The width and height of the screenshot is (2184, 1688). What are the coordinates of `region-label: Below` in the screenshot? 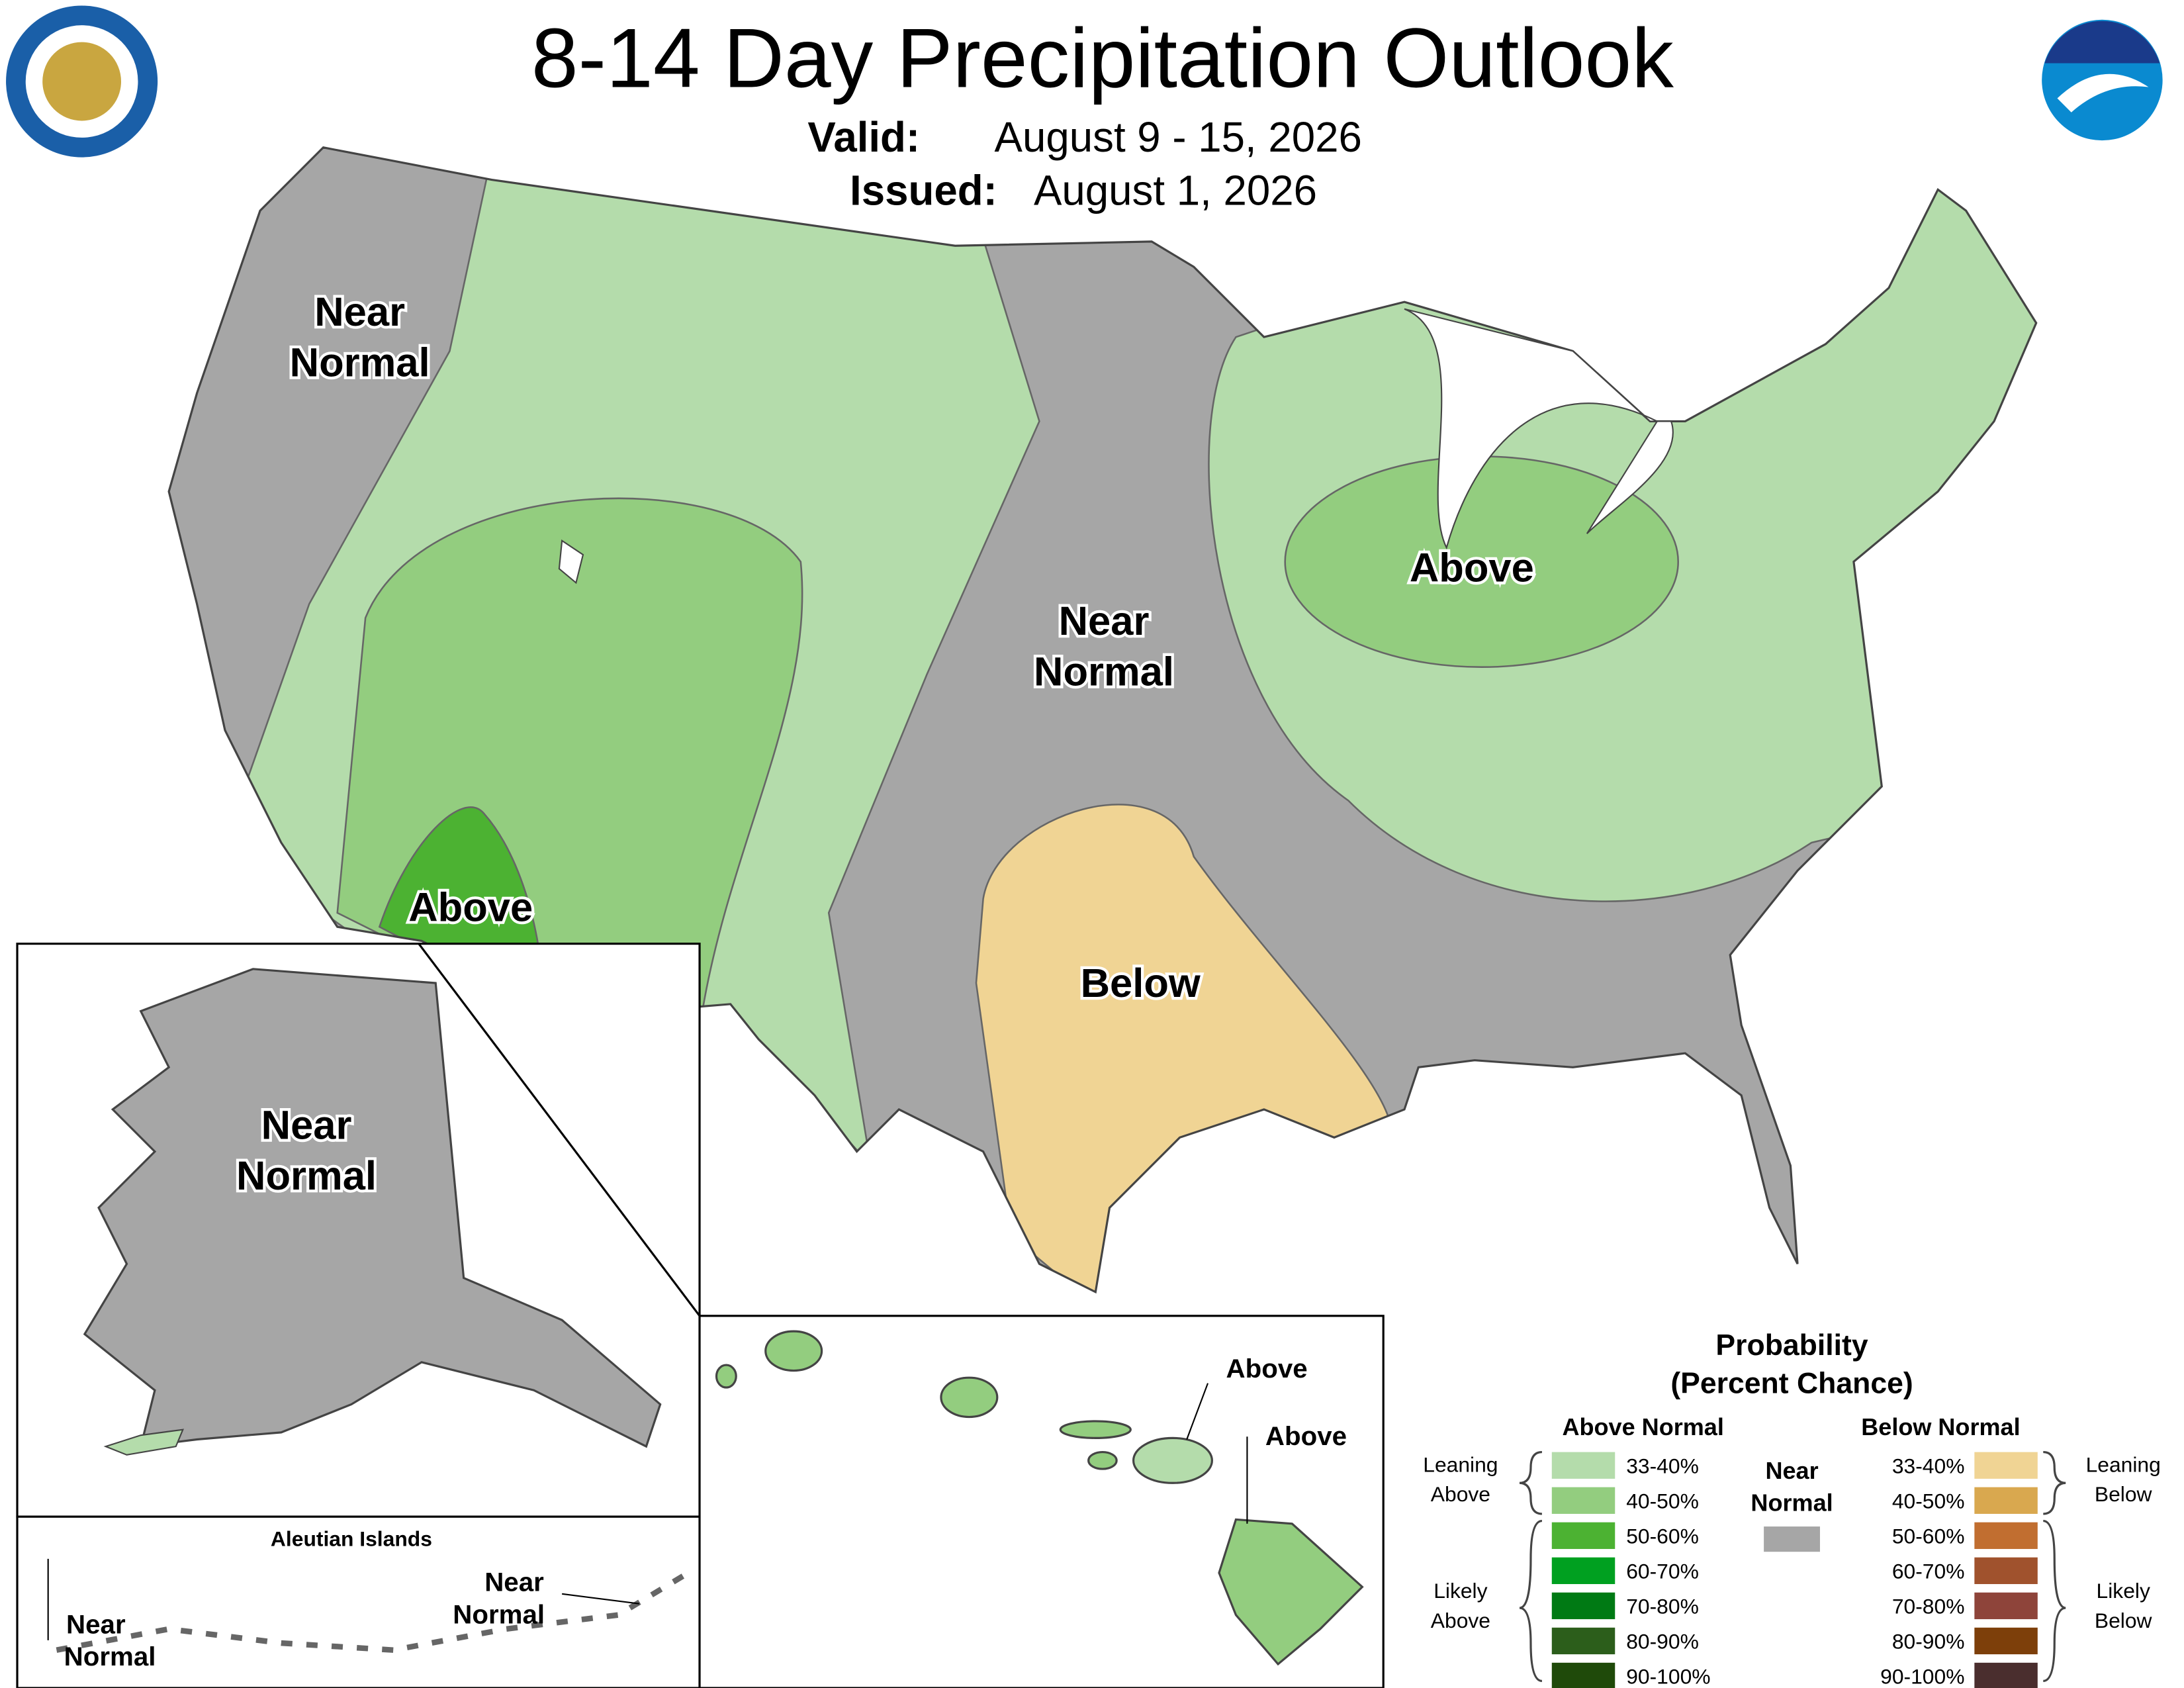 It's located at (1141, 983).